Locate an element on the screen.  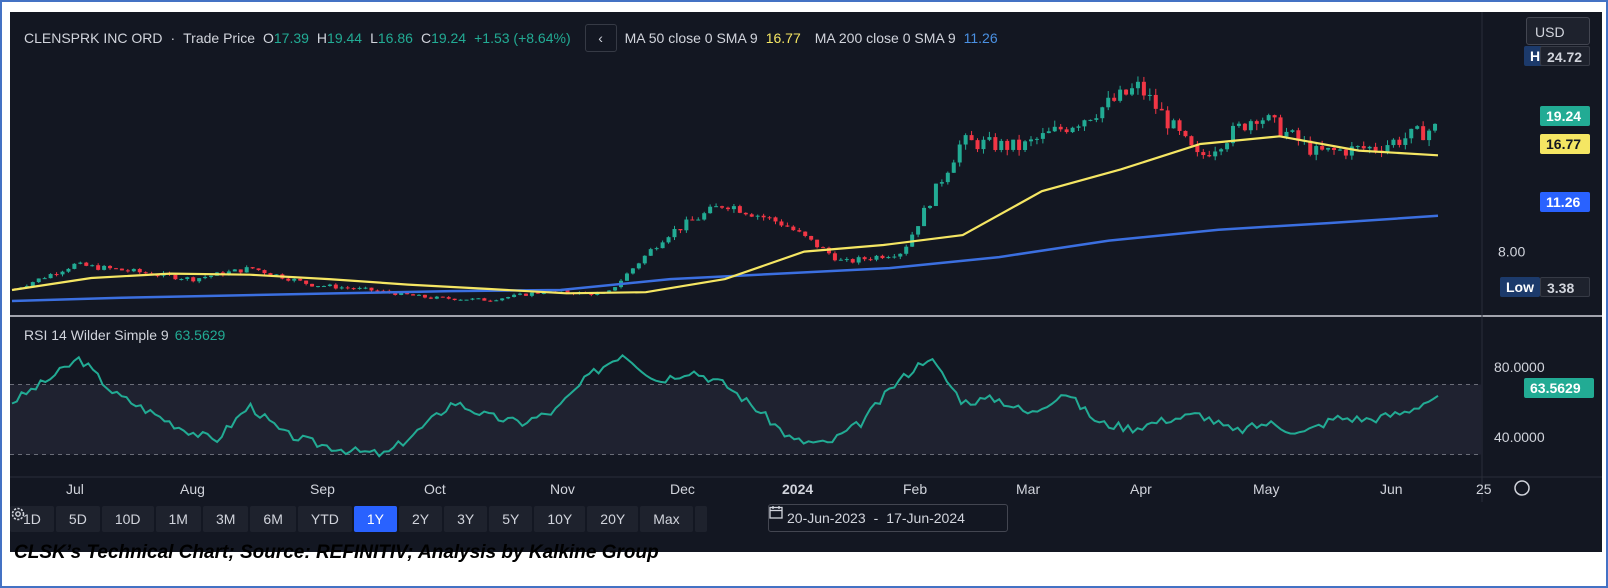
x-axis-label: 2024 is located at coordinates (797, 489).